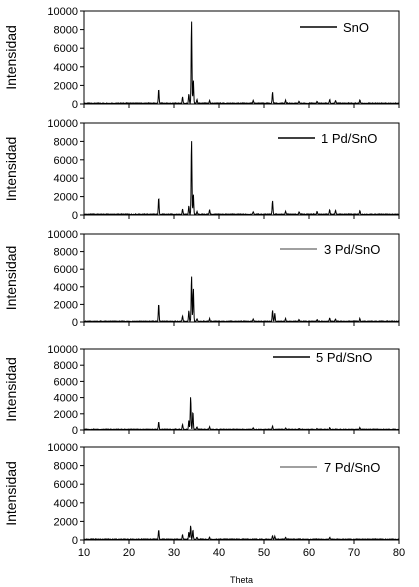  Describe the element at coordinates (352, 249) in the screenshot. I see `legend-label: 3 Pd/SnO` at that location.